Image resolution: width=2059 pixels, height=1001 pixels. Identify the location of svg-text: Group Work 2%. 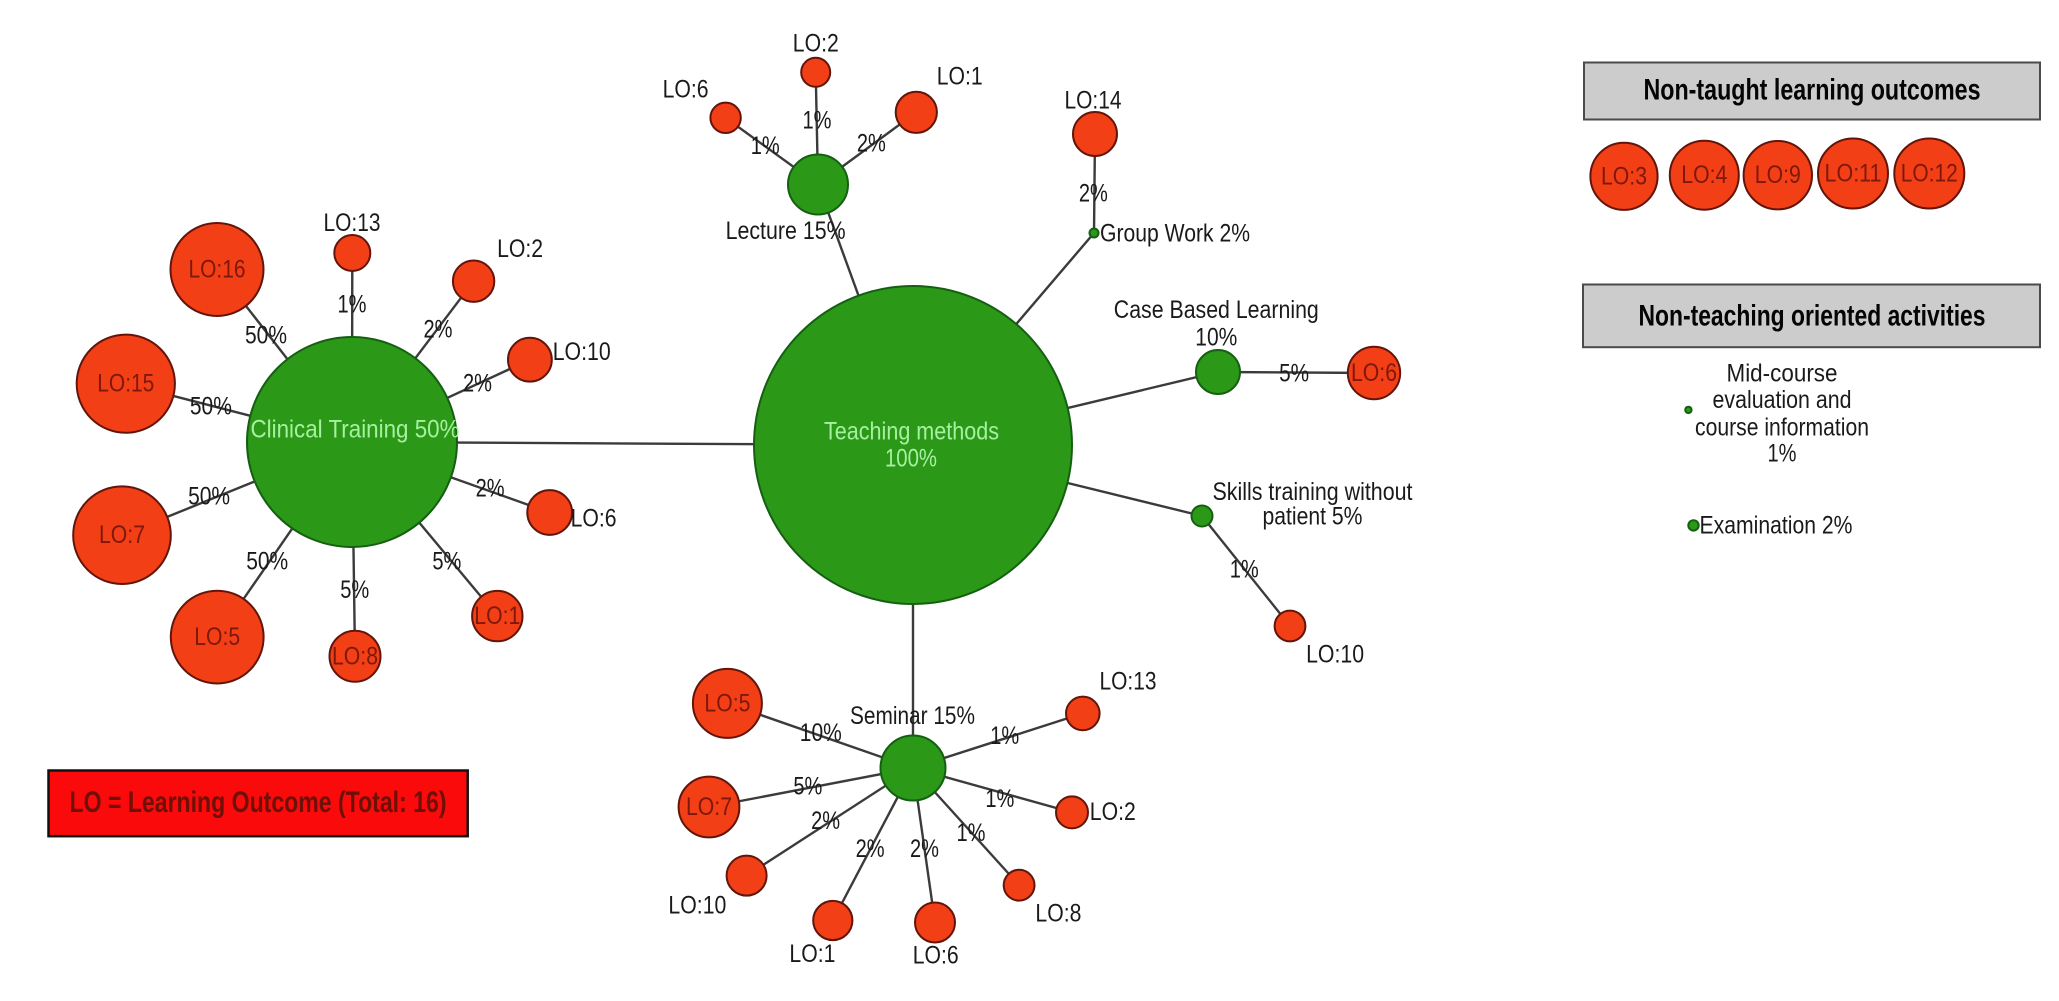
(1175, 234).